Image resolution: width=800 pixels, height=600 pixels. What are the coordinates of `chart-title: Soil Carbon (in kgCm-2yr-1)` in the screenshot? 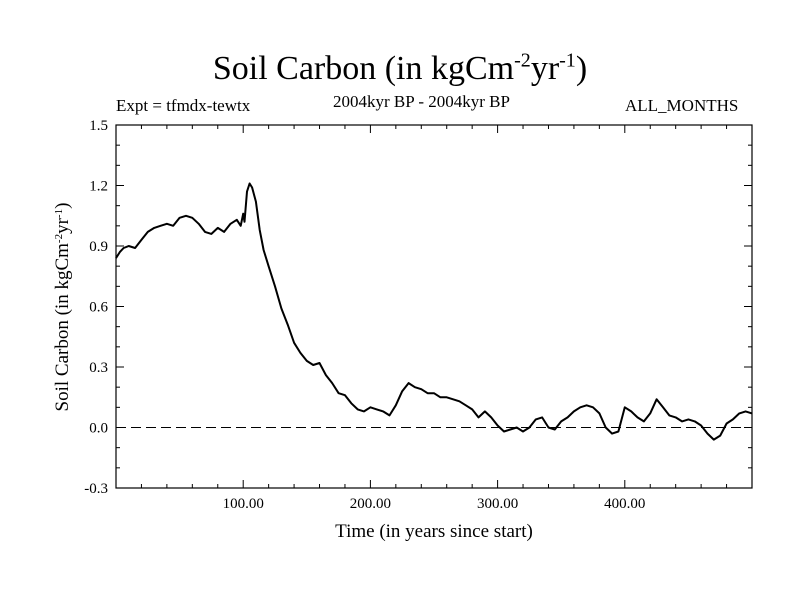 It's located at (400, 68).